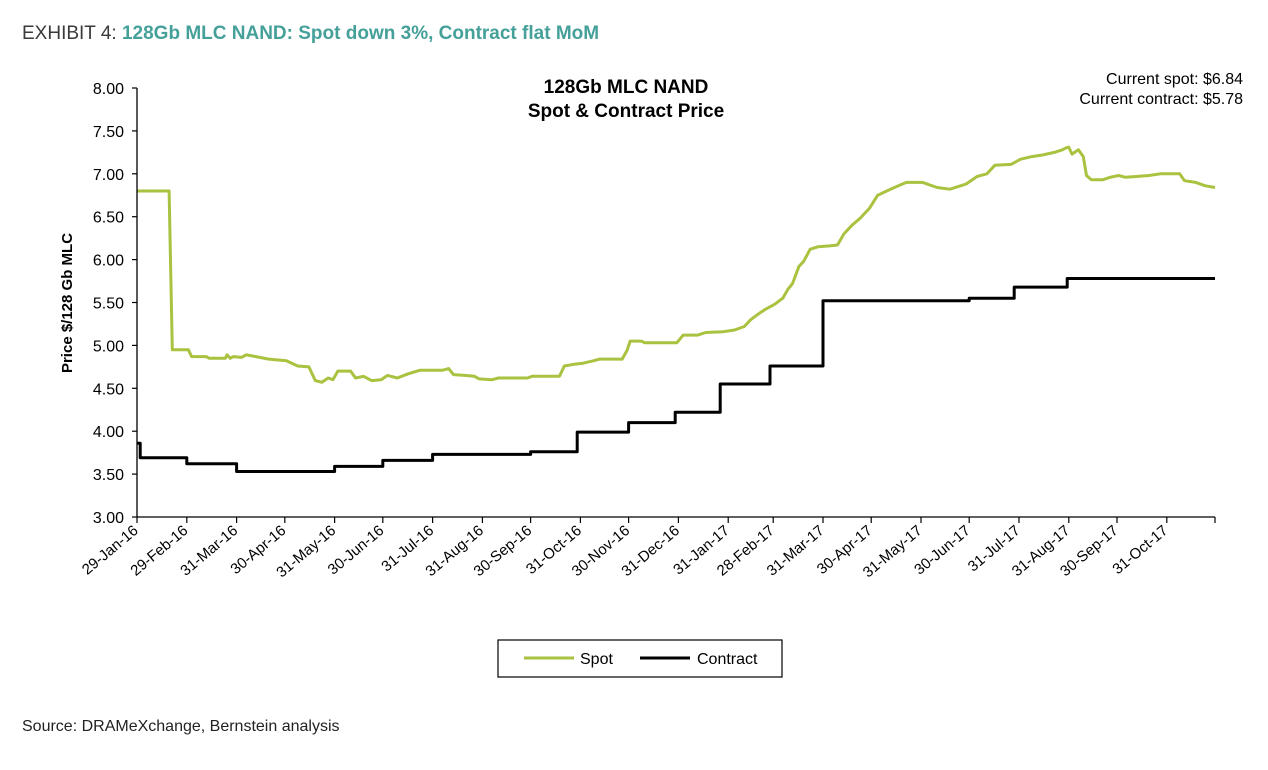 The height and width of the screenshot is (770, 1268). Describe the element at coordinates (626, 111) in the screenshot. I see `chart-subtitle: Spot & Contract Price` at that location.